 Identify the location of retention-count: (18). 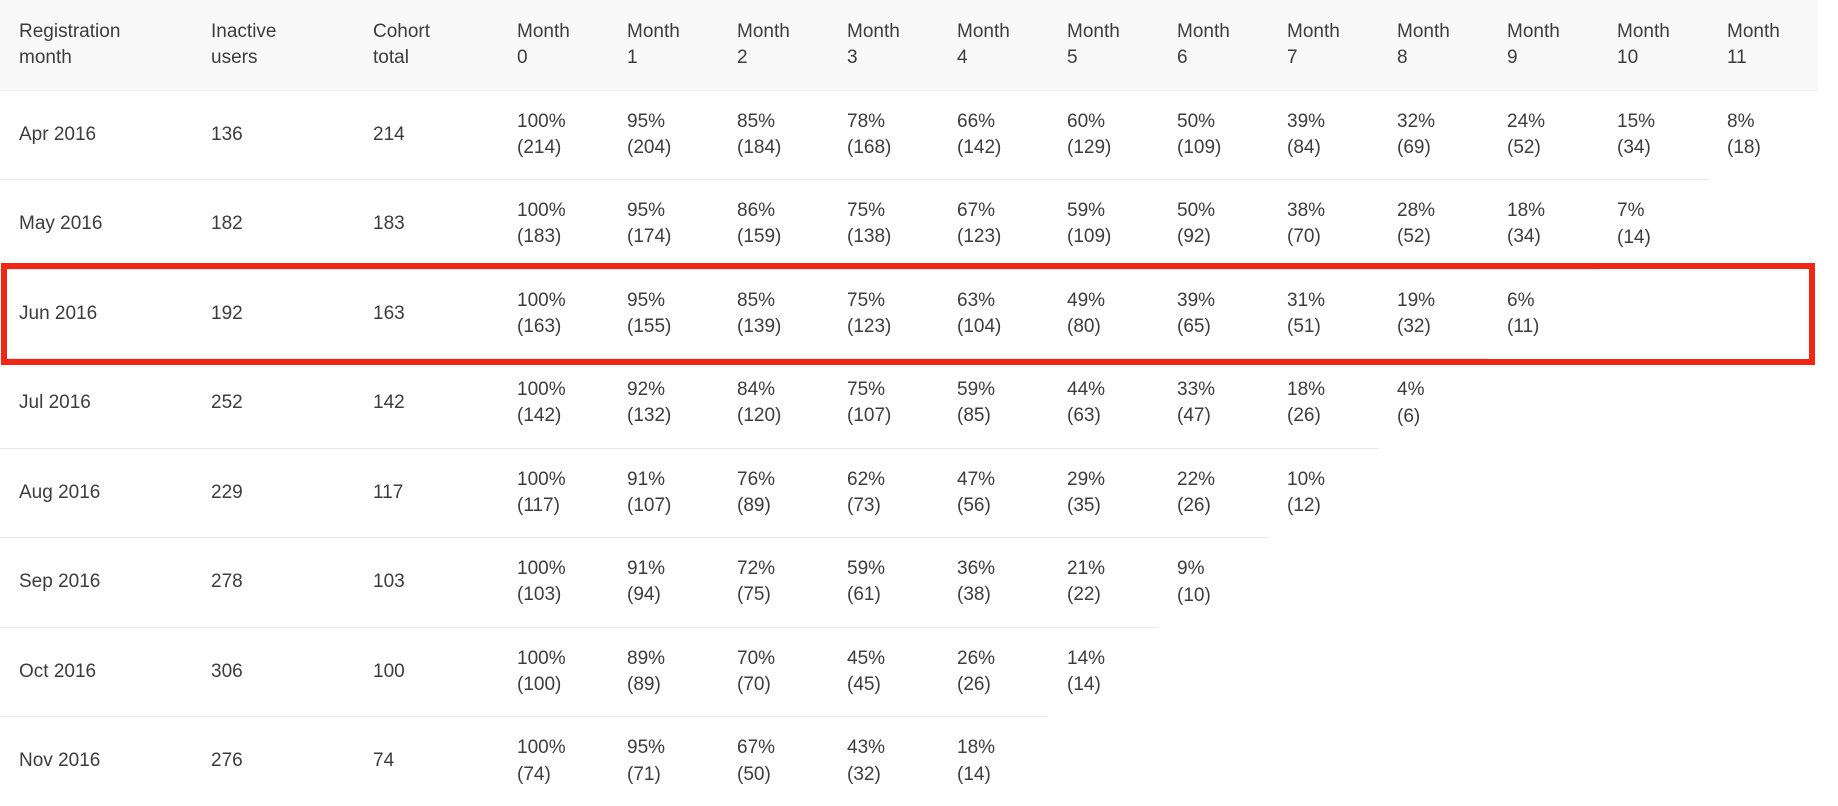
(1744, 147).